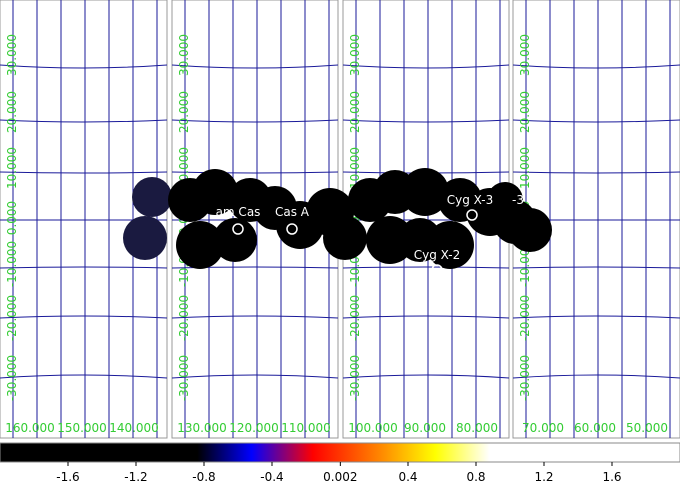  What do you see at coordinates (30, 428) in the screenshot?
I see `x-label: 160.000` at bounding box center [30, 428].